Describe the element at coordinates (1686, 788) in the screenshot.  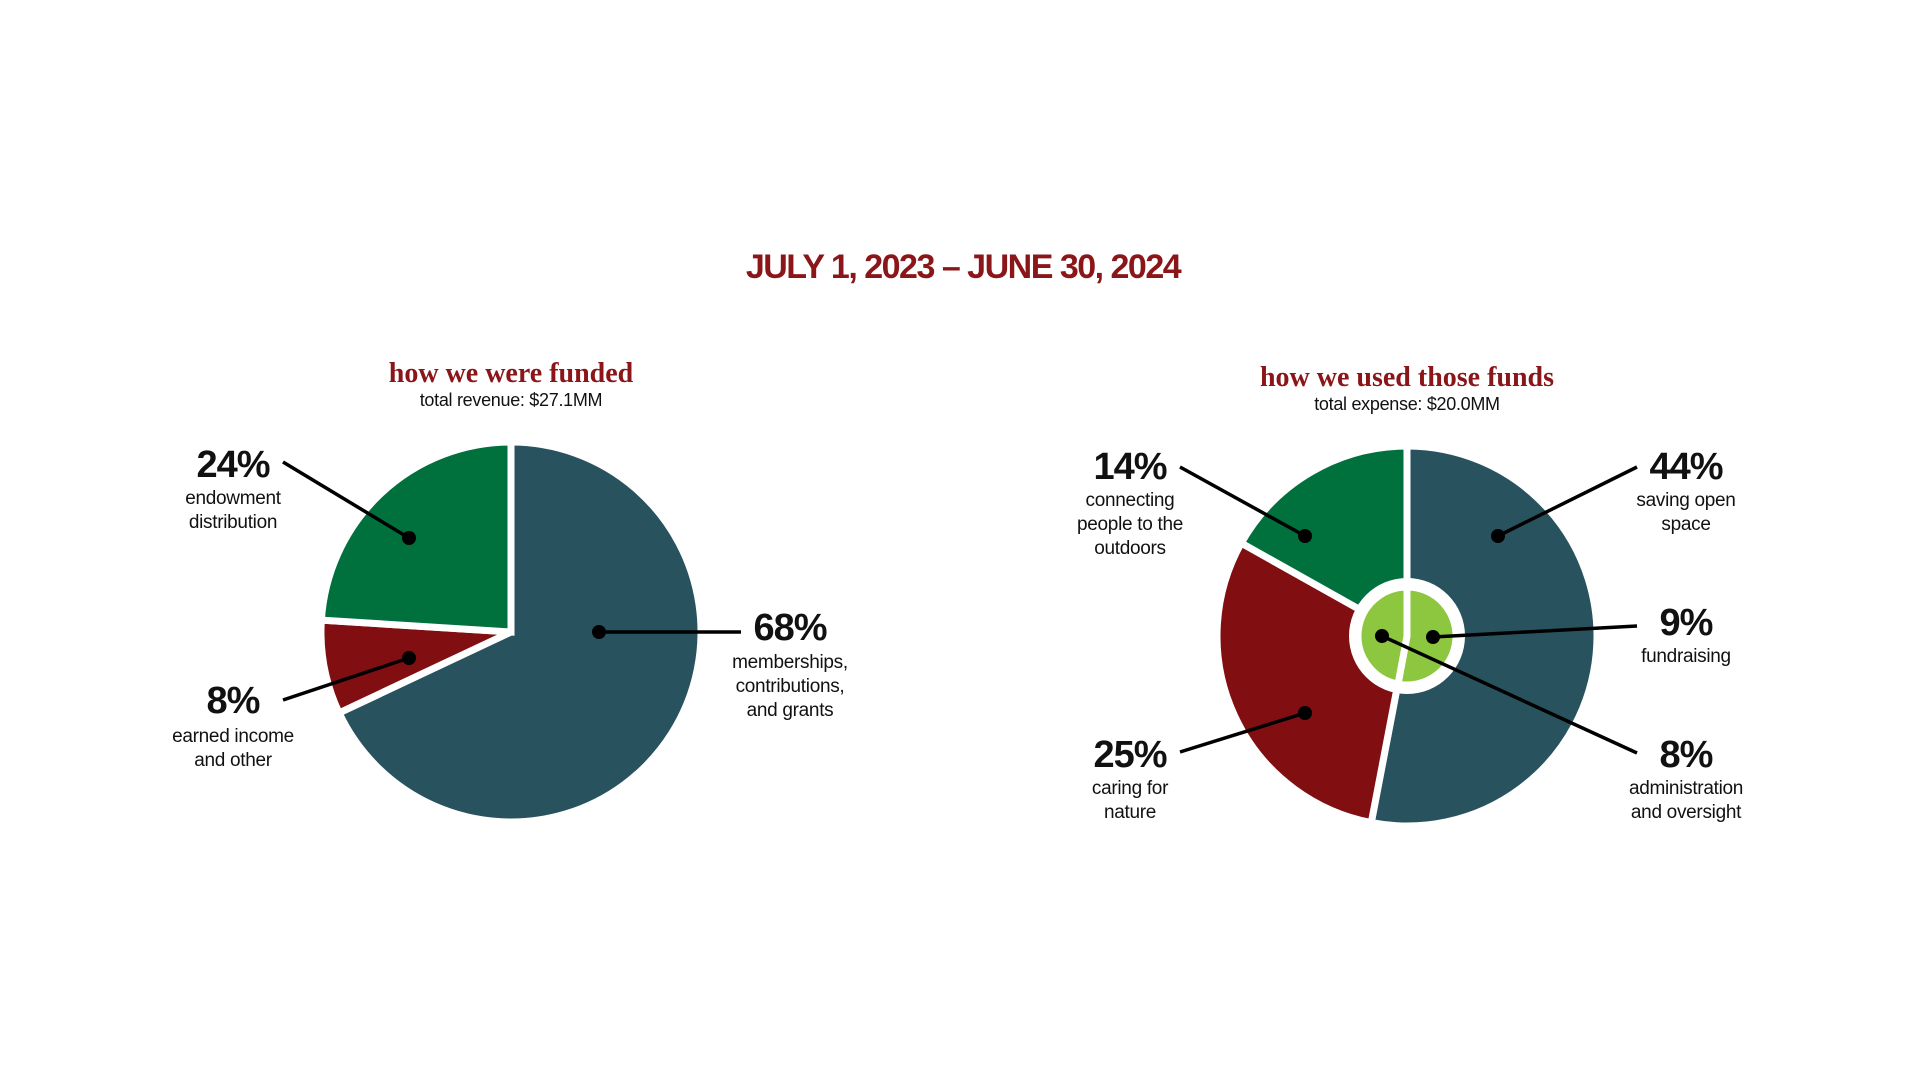
I see `category-label: administration` at that location.